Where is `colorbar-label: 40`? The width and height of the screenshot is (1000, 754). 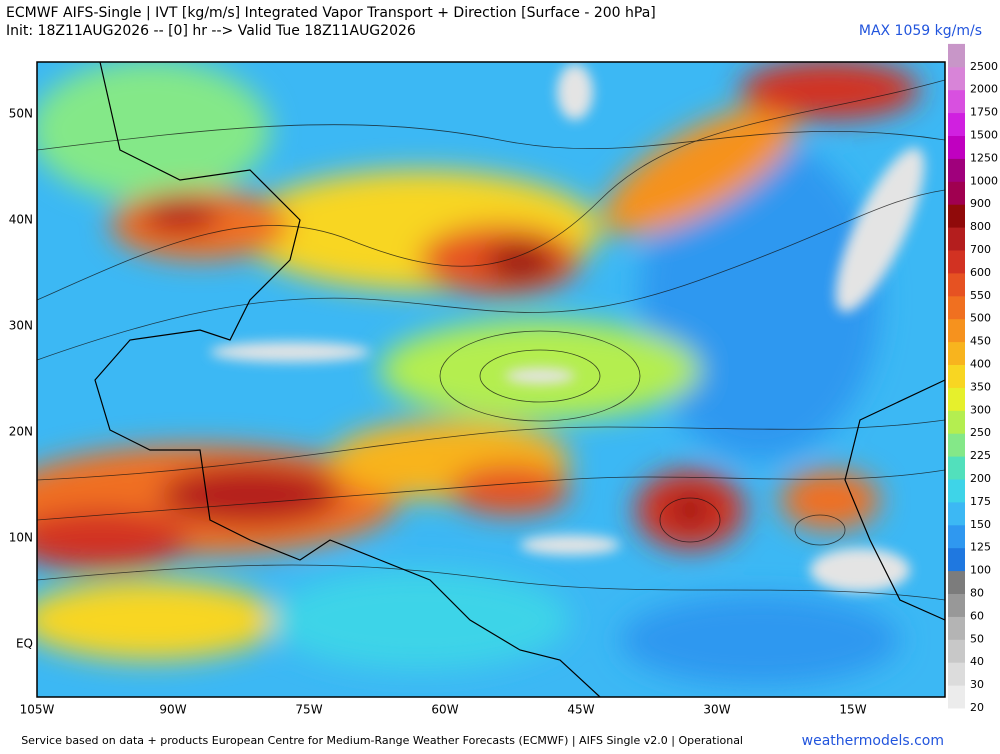 colorbar-label: 40 is located at coordinates (977, 661).